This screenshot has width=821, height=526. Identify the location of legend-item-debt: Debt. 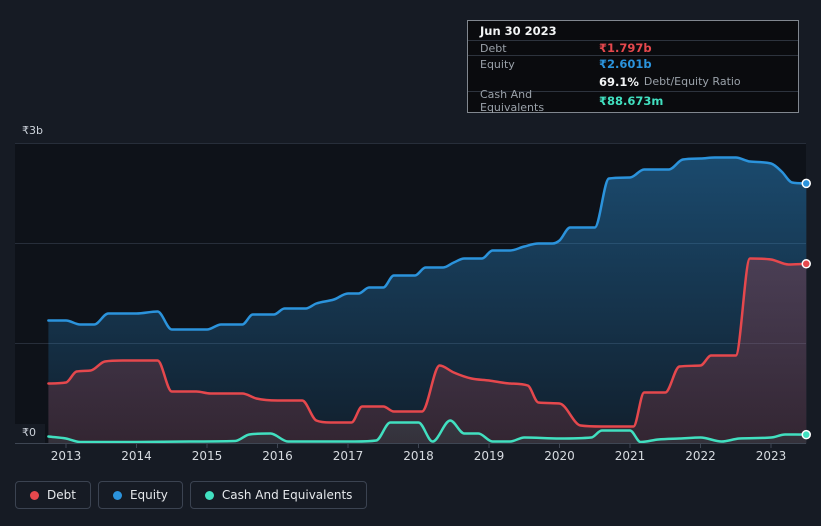
(53, 495).